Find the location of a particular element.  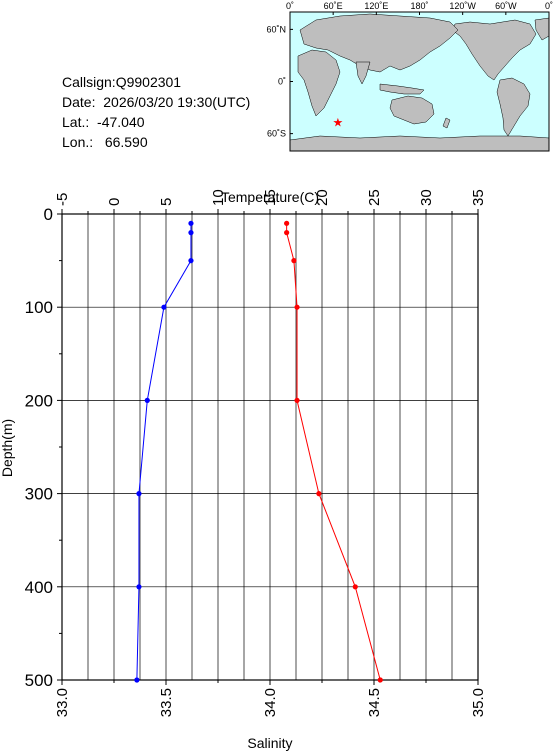

temperature-tick-label: 15 is located at coordinates (270, 197).